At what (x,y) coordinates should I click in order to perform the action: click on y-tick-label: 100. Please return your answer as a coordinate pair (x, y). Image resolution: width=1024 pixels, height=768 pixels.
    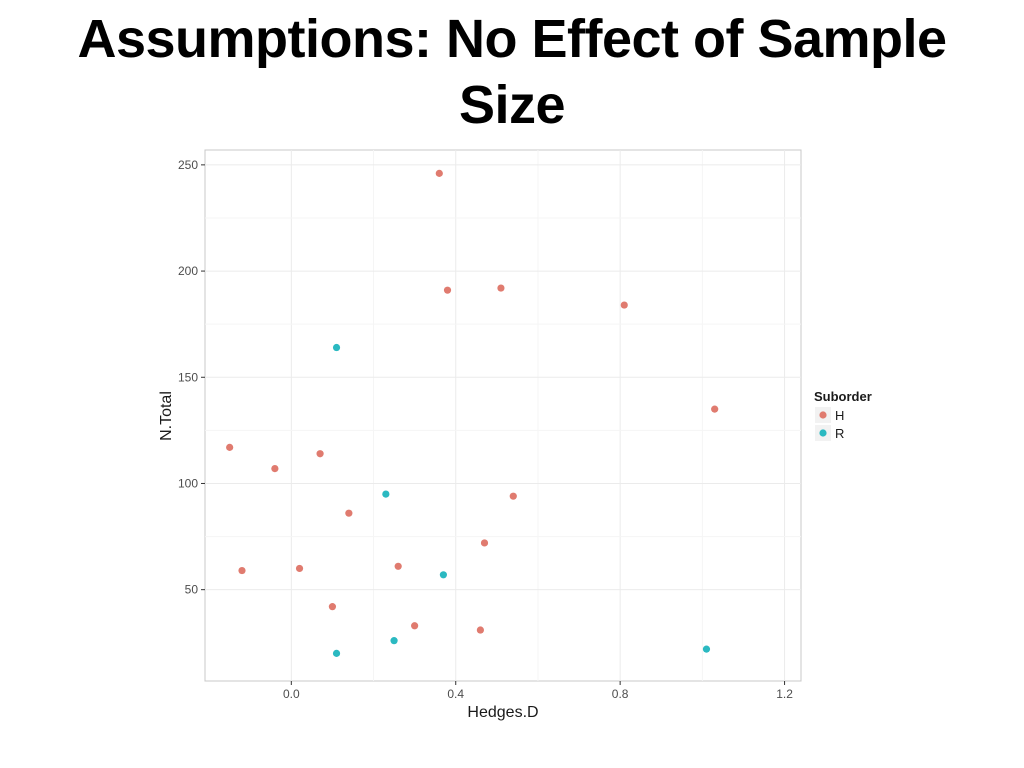
    Looking at the image, I should click on (188, 483).